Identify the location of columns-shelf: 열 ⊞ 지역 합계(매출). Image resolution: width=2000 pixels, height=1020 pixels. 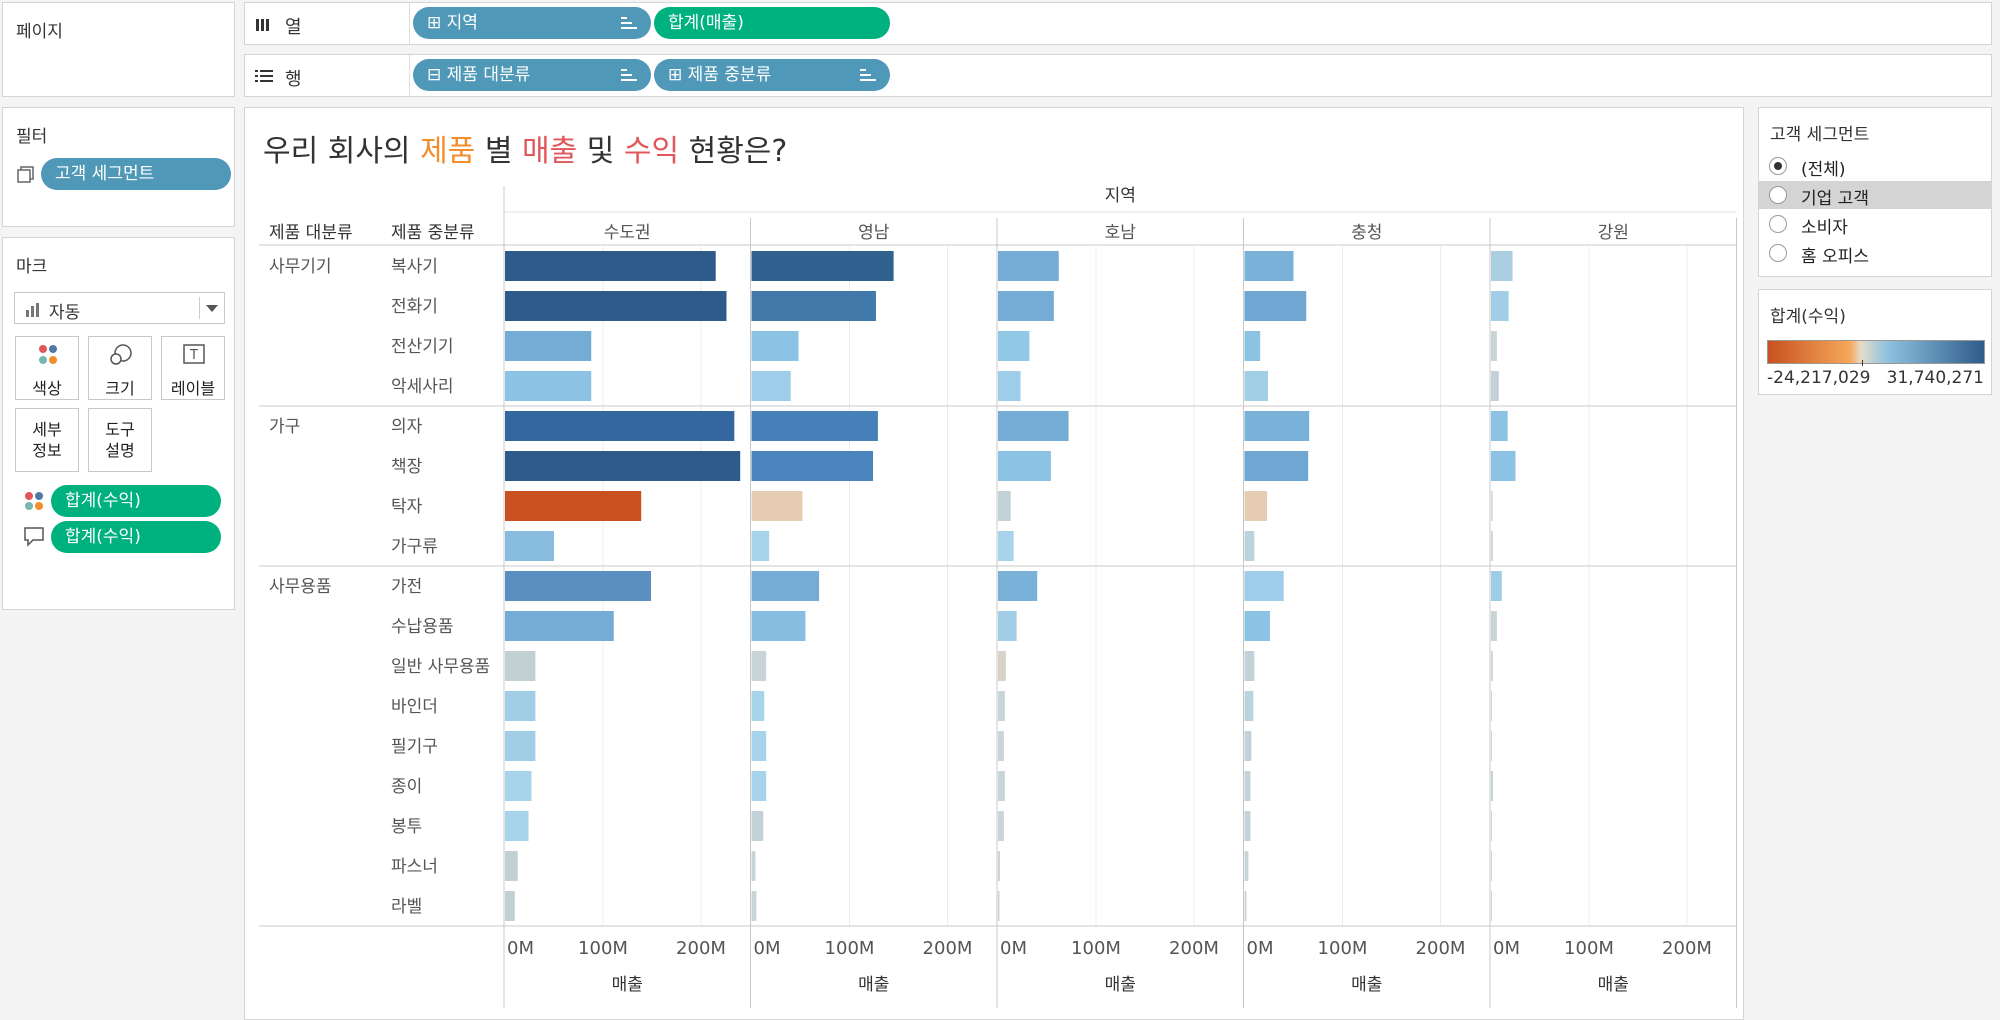
(1118, 23).